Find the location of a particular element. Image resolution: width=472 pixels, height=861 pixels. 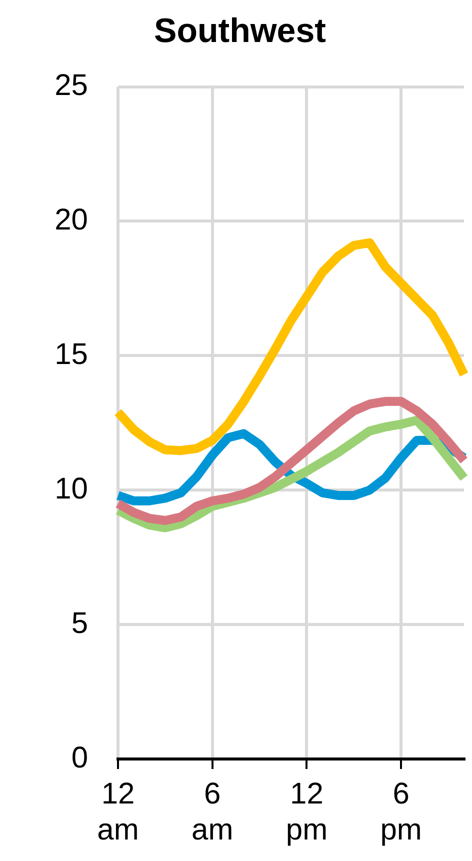

y-tick-label: 25 is located at coordinates (71, 85).